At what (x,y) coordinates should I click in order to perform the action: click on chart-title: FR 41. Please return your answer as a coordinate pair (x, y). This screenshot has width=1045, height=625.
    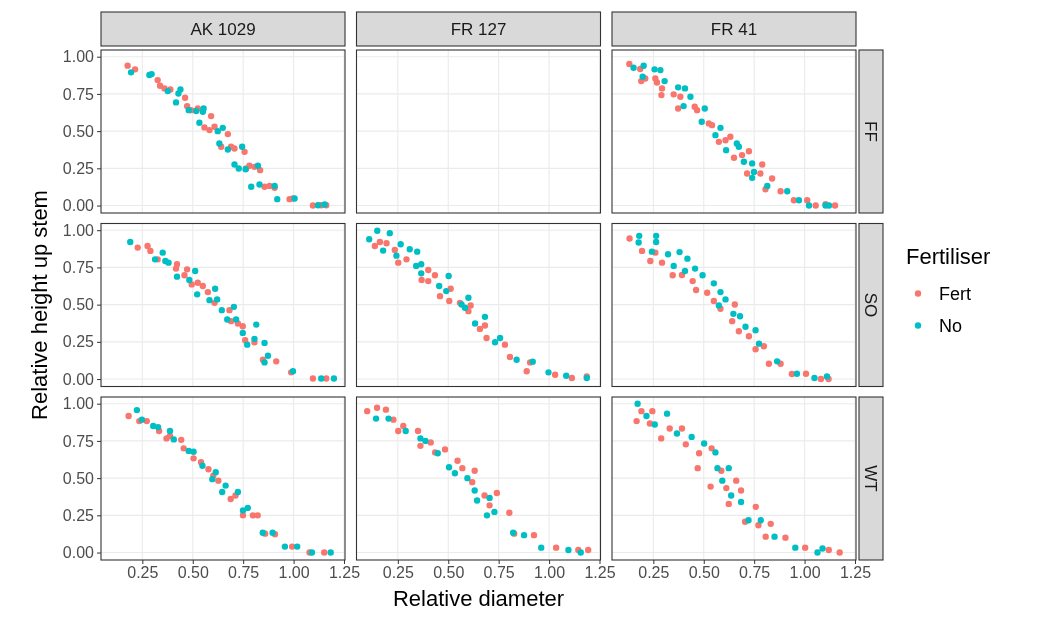
    Looking at the image, I should click on (734, 29).